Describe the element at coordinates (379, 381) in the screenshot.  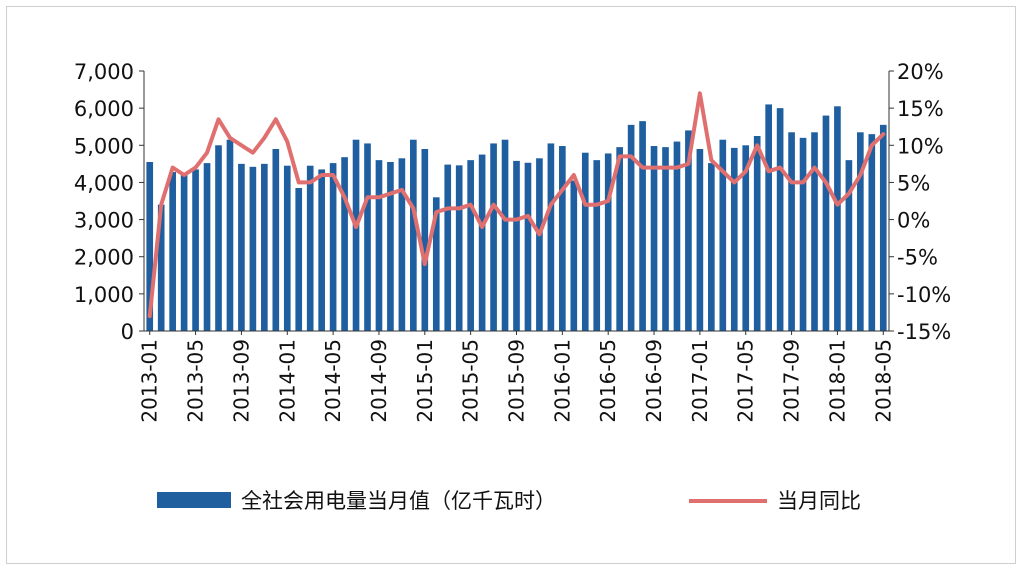
I see `x-tick-label: 2014-09` at that location.